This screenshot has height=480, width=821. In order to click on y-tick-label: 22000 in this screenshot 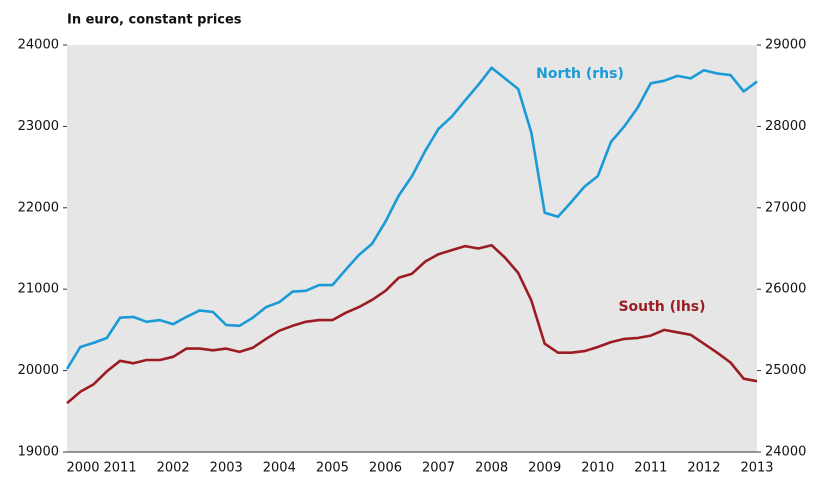, I will do `click(38, 207)`.